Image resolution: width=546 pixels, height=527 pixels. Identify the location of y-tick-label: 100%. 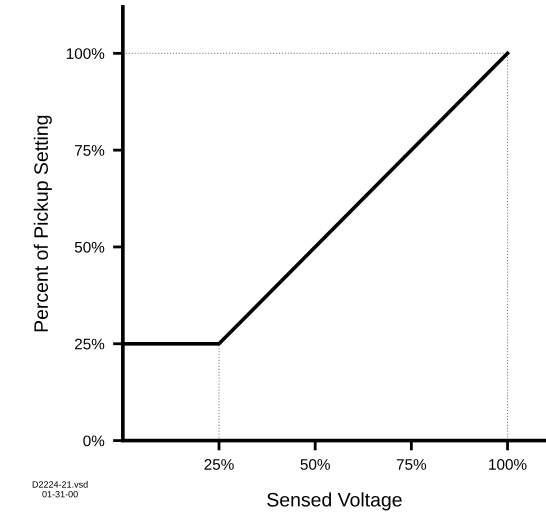
(85, 54).